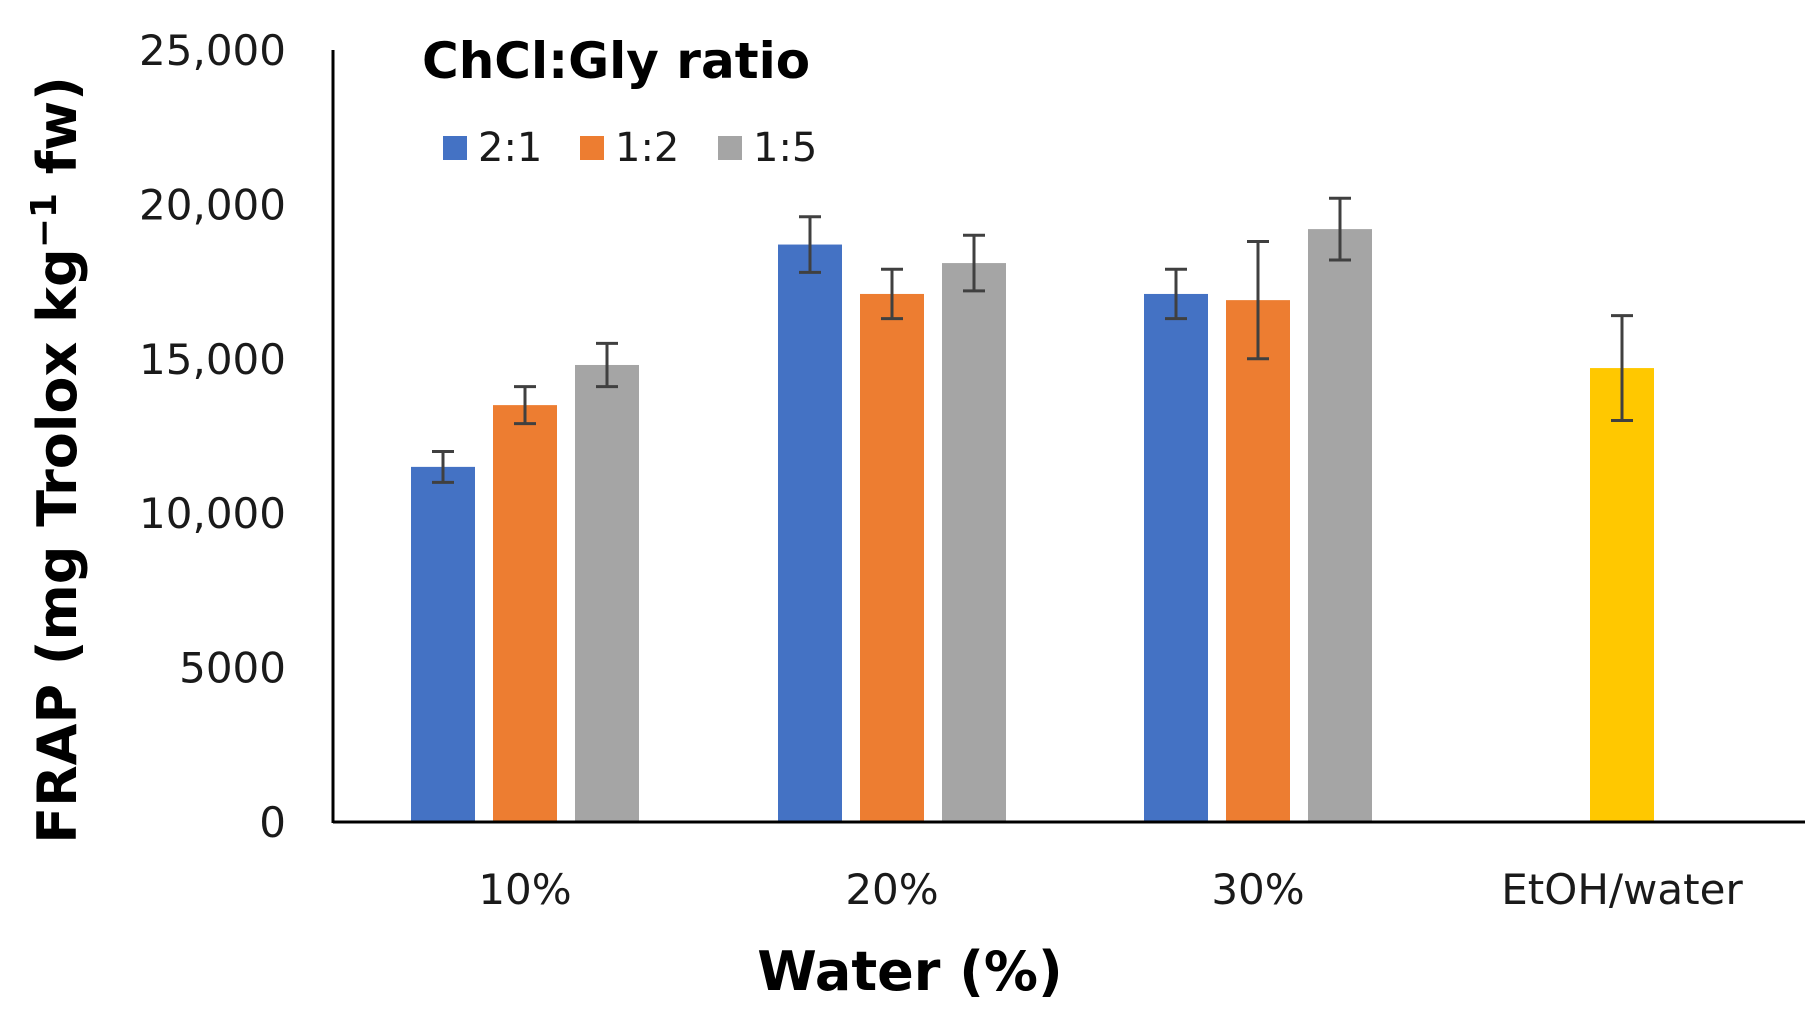 Image resolution: width=1820 pixels, height=1018 pixels. I want to click on y-tick-label: 25,000, so click(212, 50).